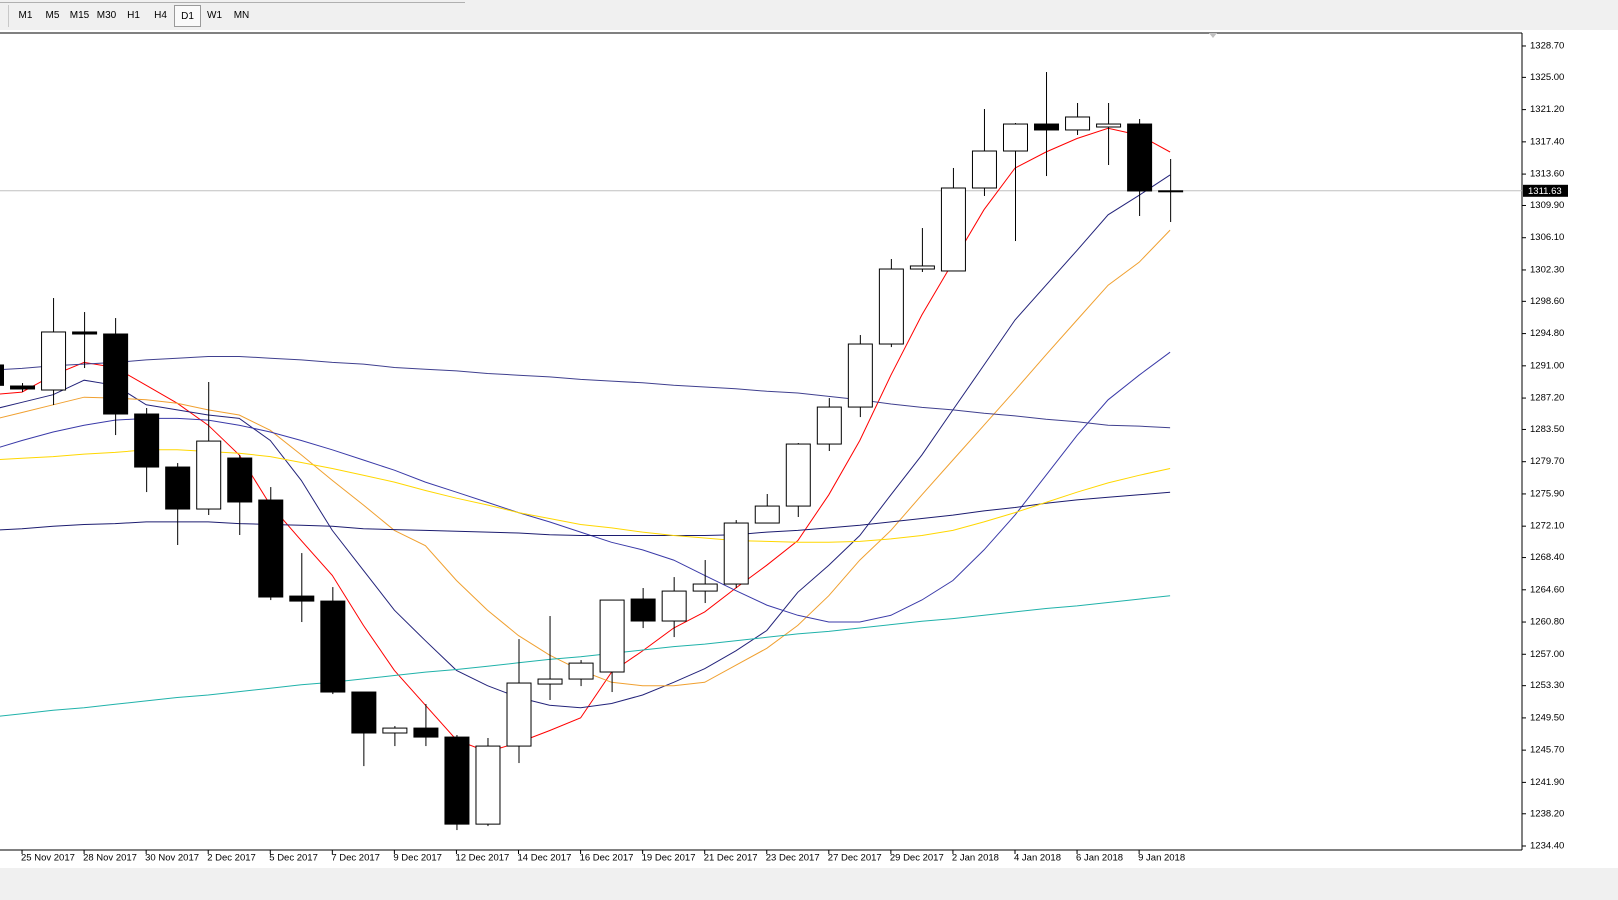  What do you see at coordinates (1547, 109) in the screenshot?
I see `y-tick-label: 1321.20` at bounding box center [1547, 109].